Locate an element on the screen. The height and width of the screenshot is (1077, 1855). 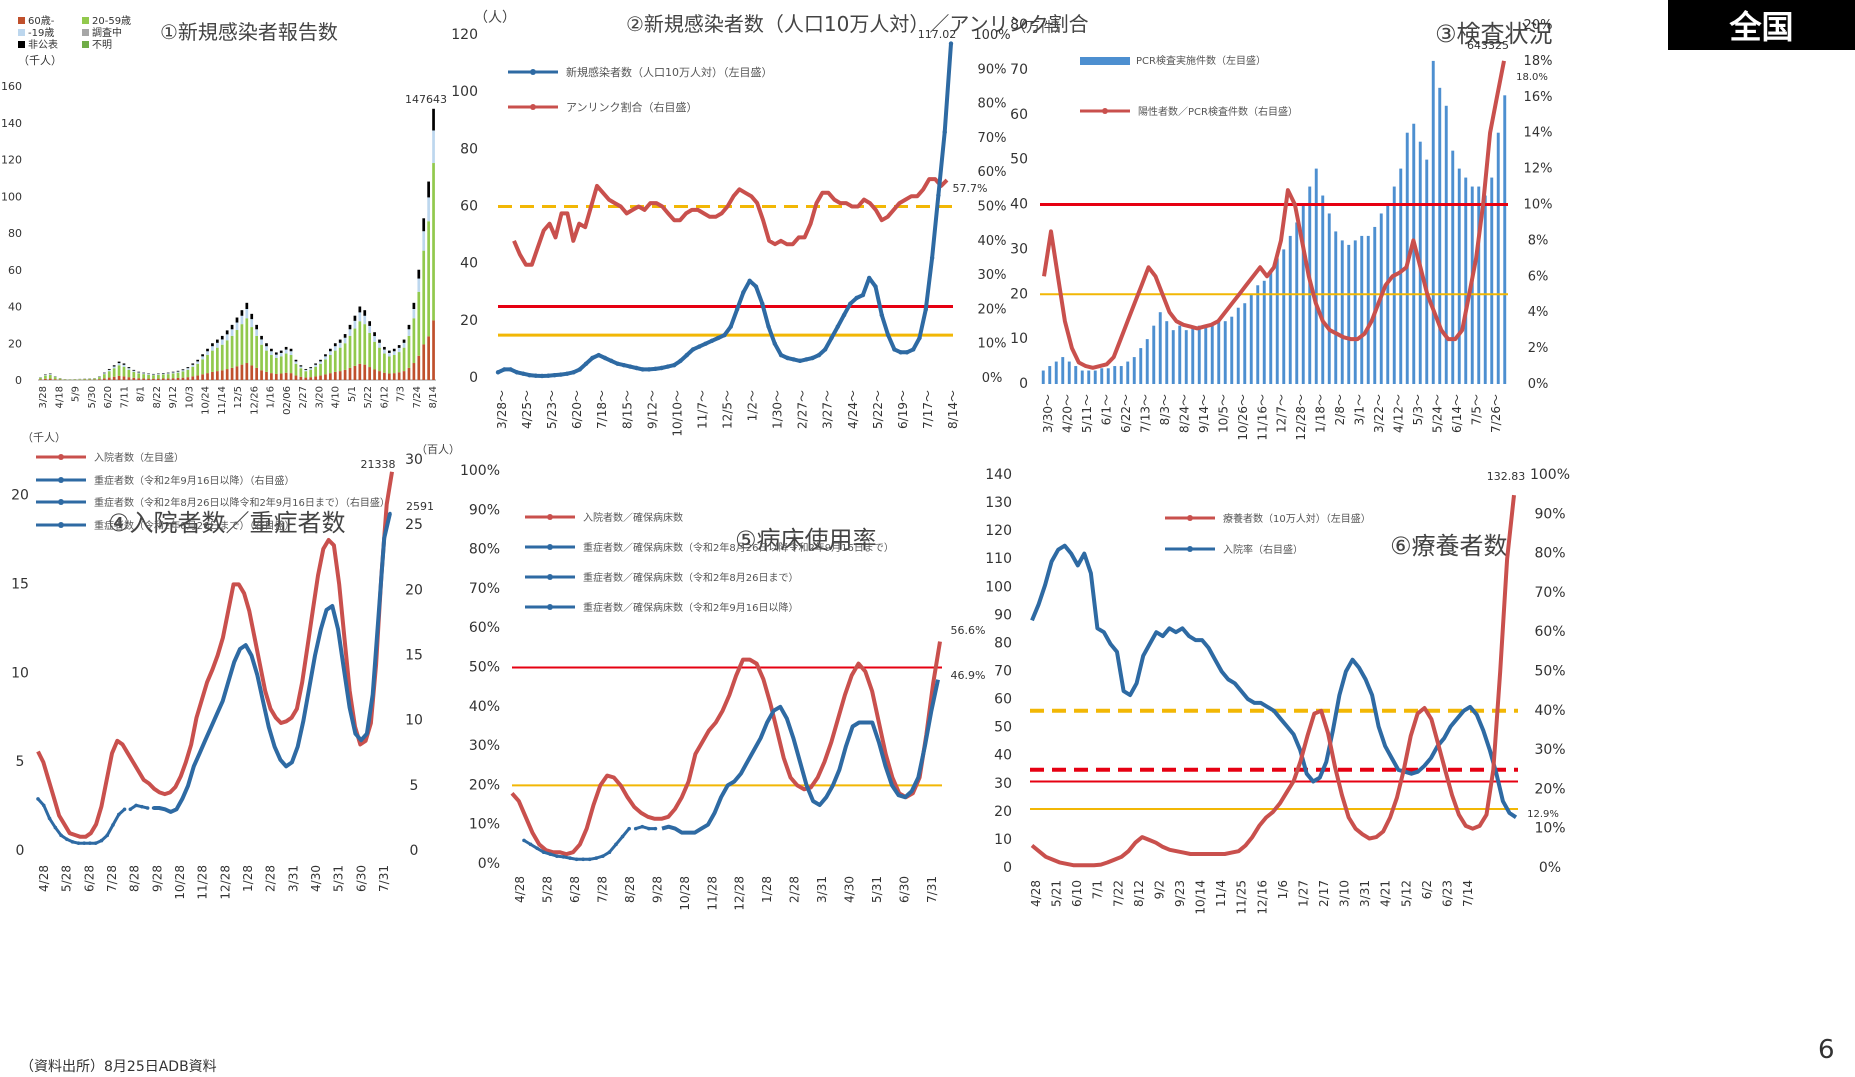
p3-tests-label: 643325 is located at coordinates (1488, 45).